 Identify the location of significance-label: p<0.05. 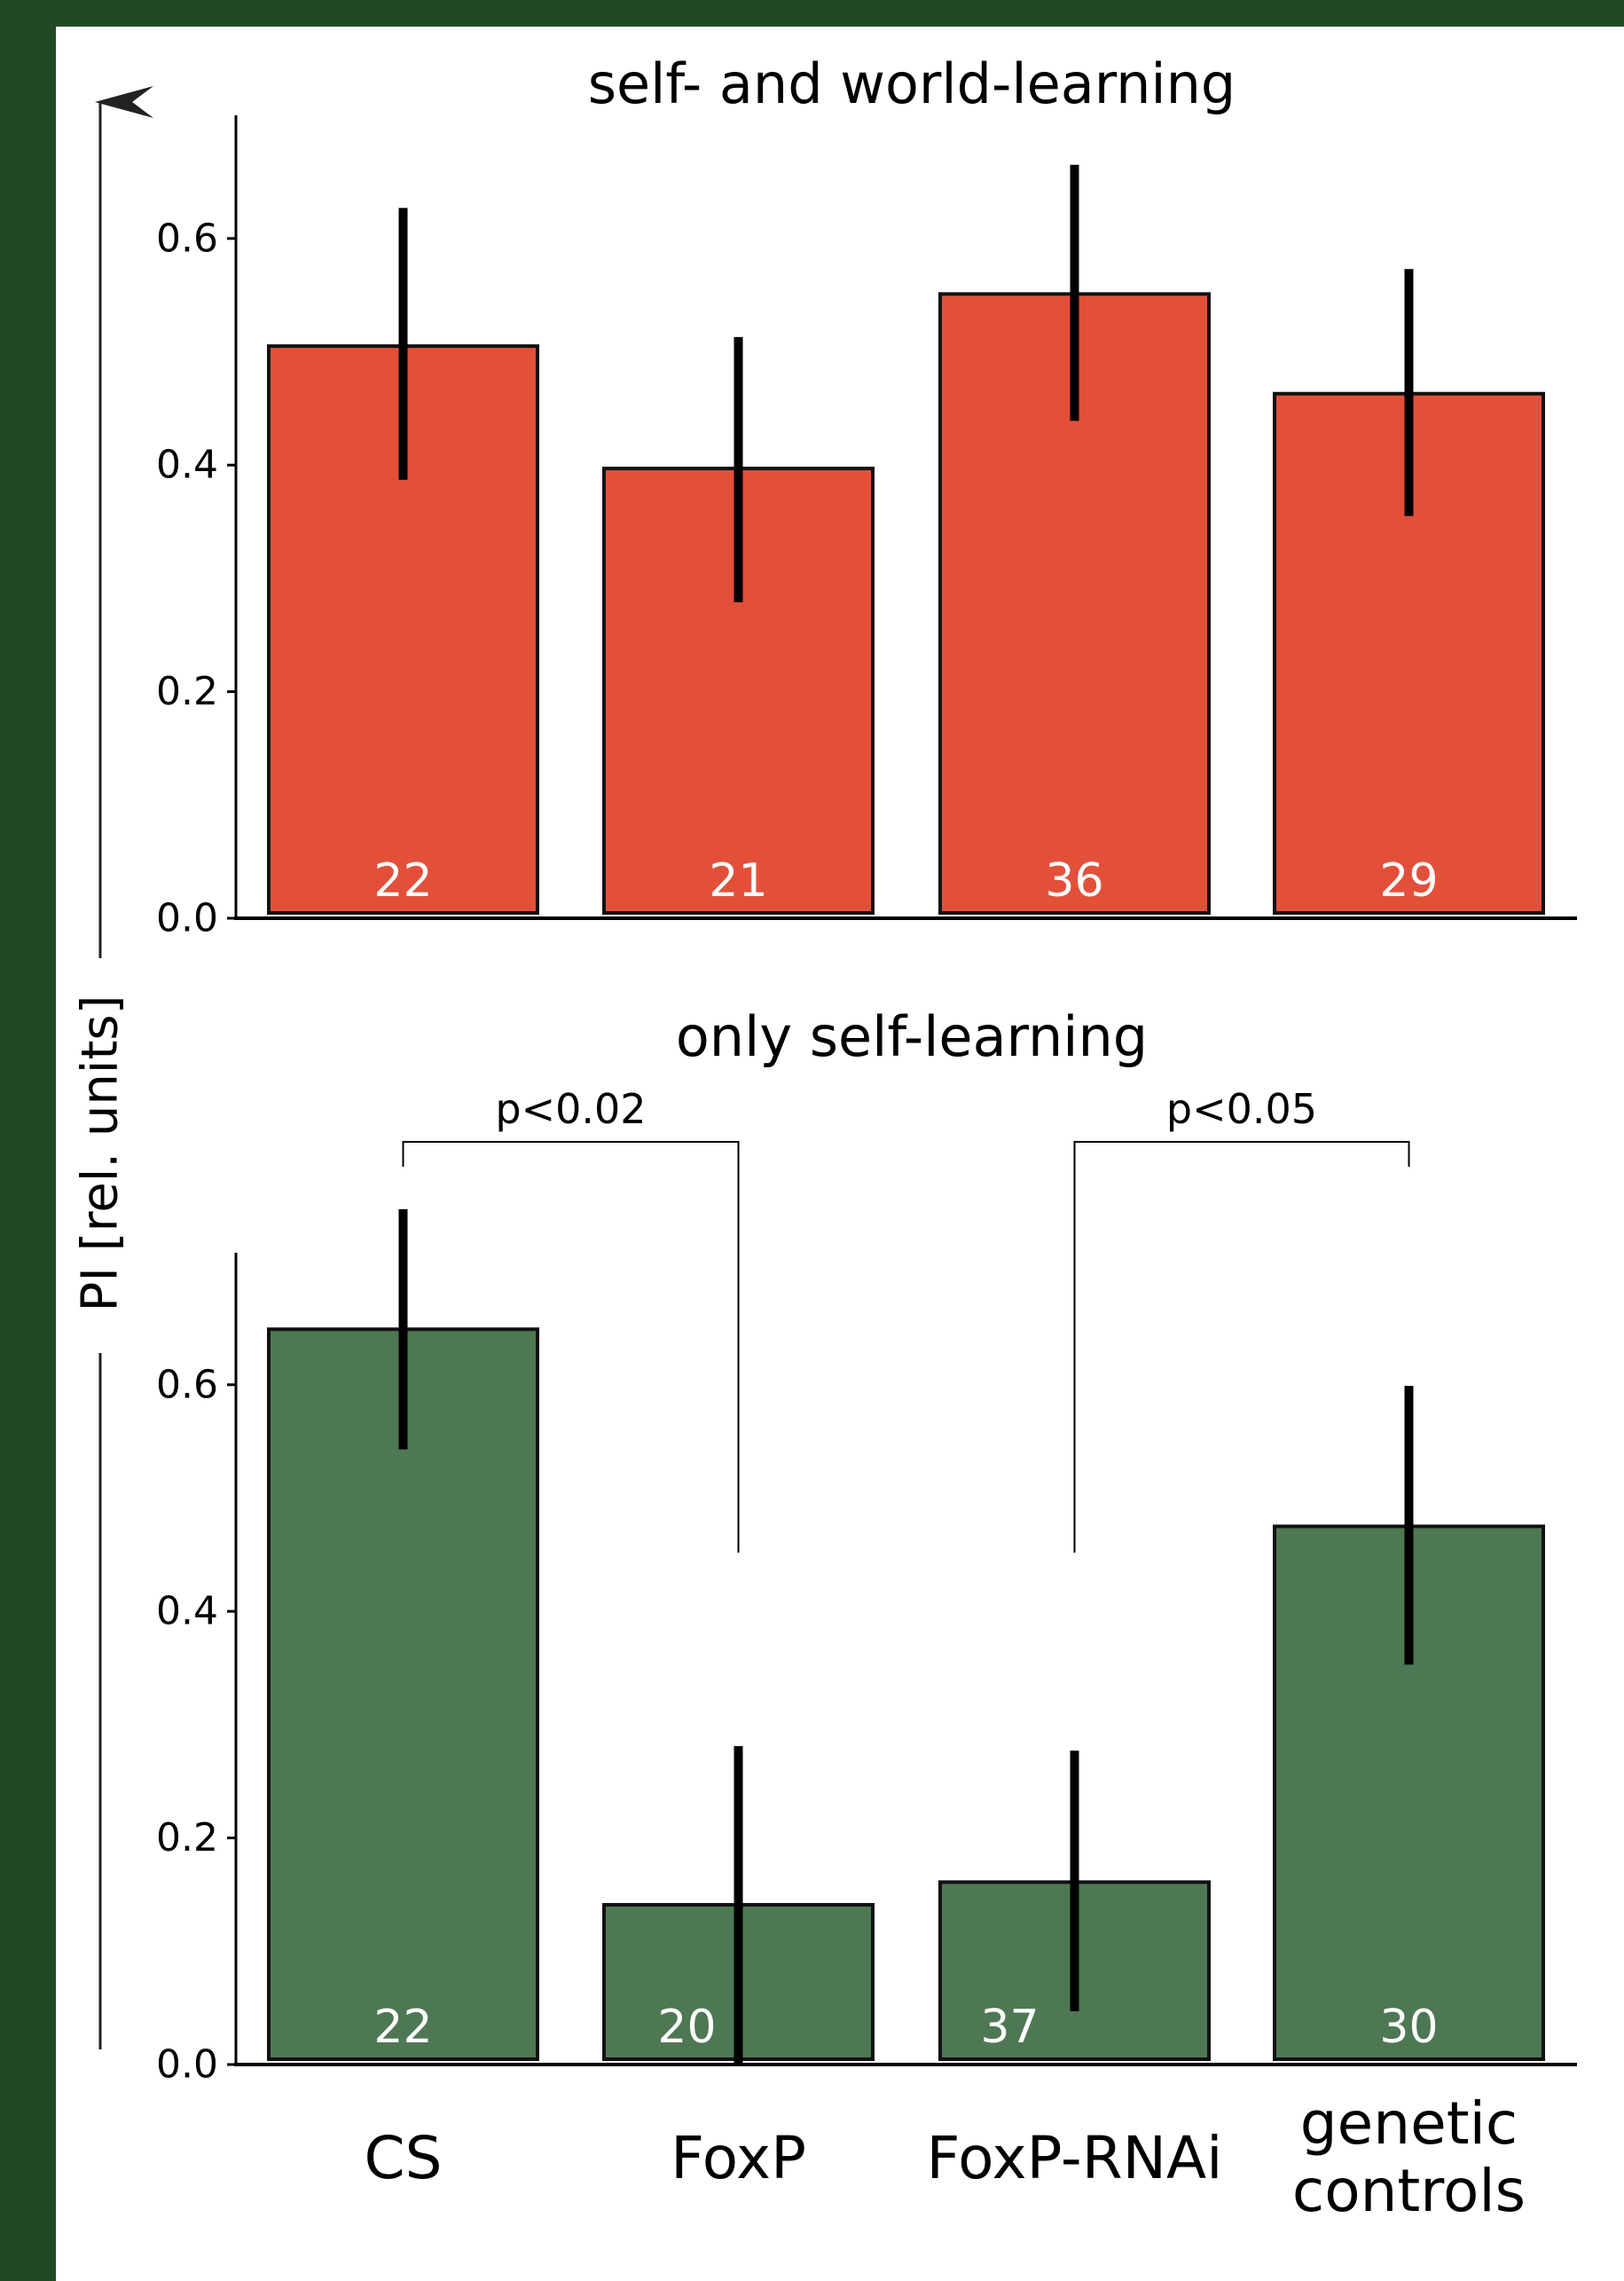
(1241, 1109).